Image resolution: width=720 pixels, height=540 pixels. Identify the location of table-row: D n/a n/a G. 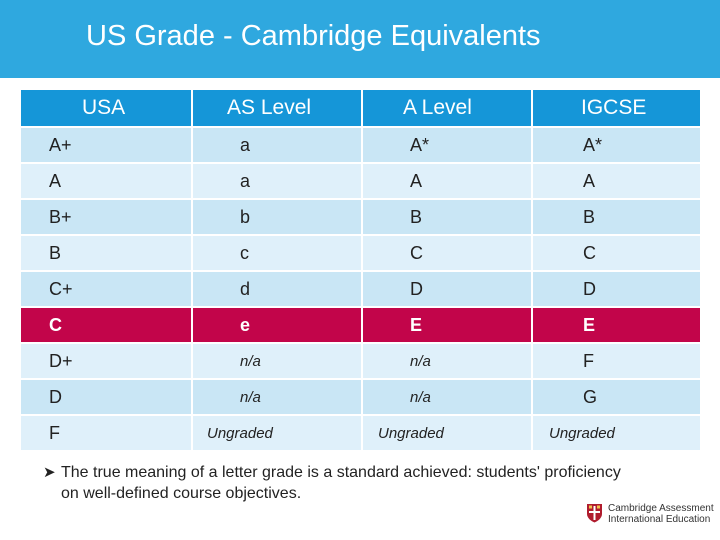
(360, 396).